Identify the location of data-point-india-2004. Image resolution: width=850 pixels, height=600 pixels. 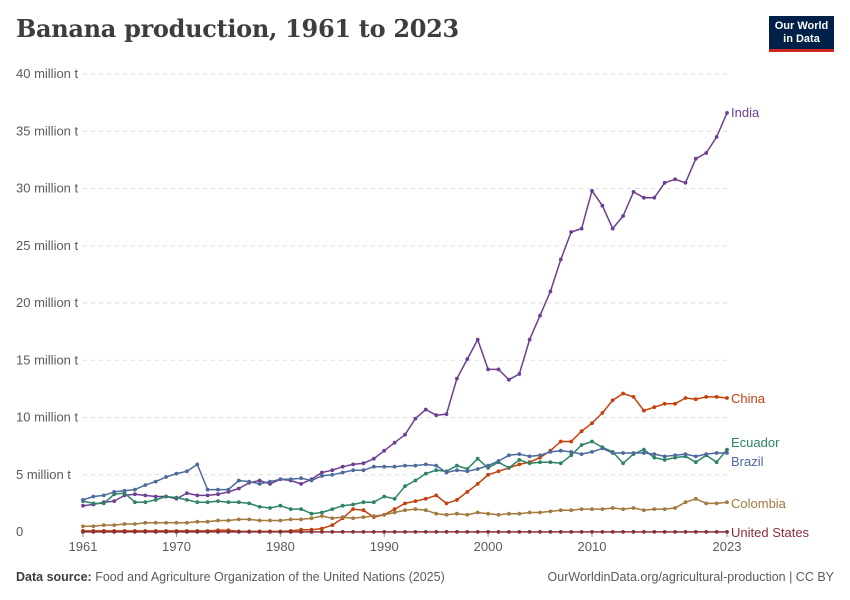
(529, 339).